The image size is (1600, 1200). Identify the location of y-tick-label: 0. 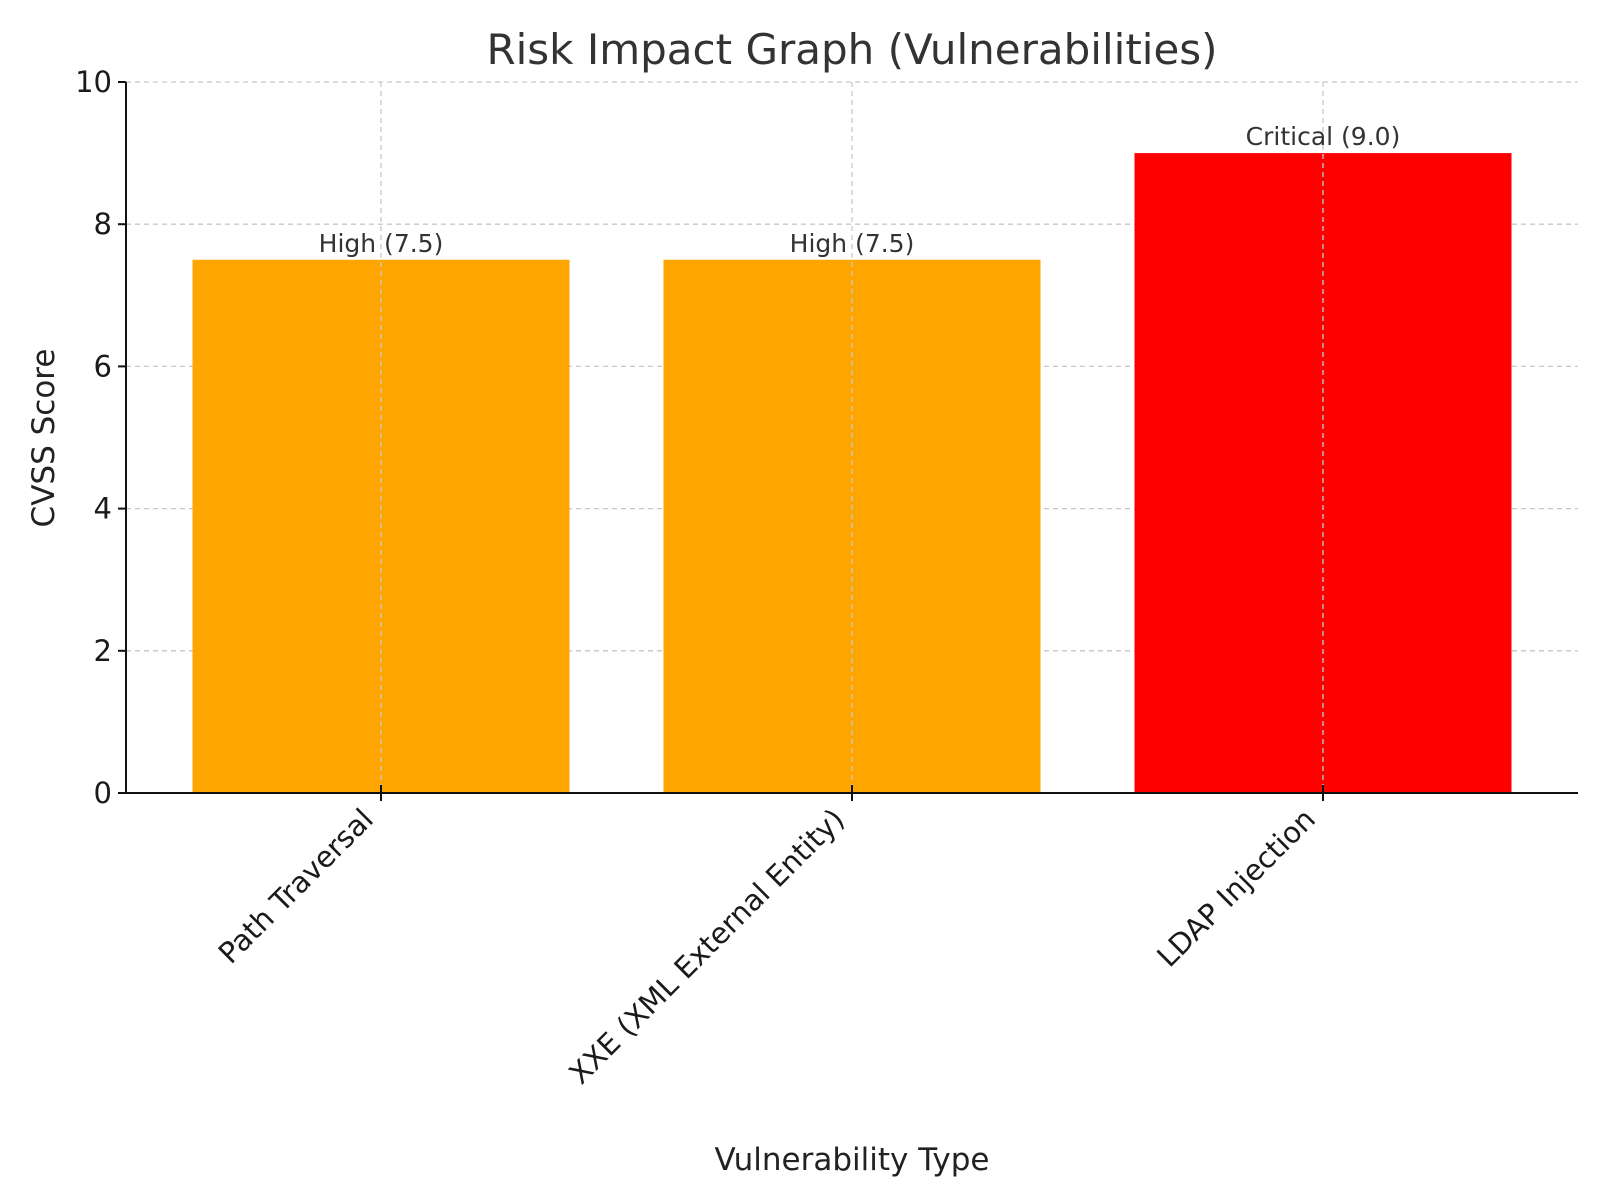
(103, 793).